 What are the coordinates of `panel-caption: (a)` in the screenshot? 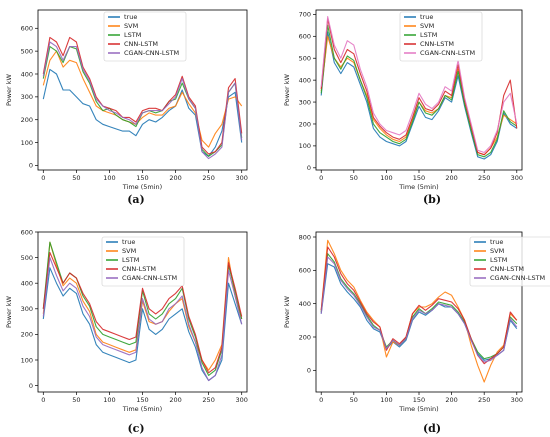 It's located at (136, 199).